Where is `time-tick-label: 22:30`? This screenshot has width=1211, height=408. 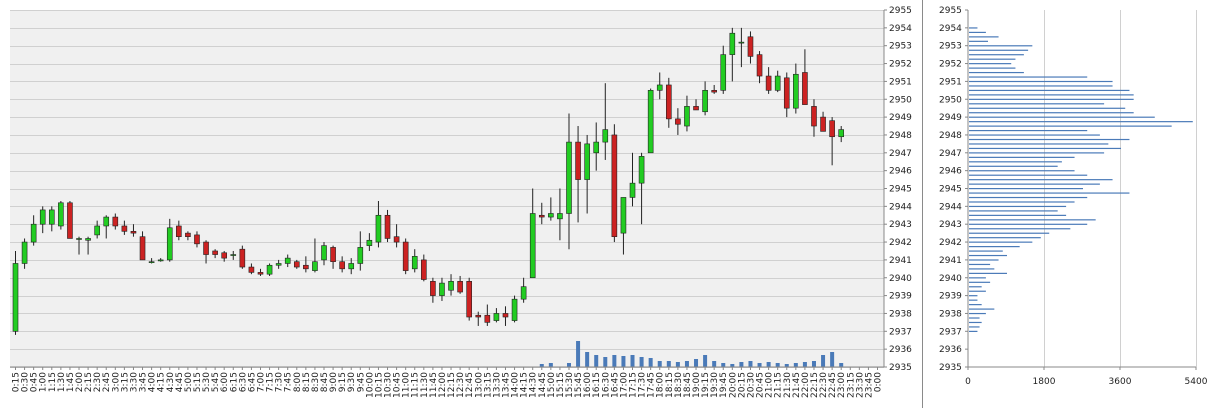
time-tick-label: 22:30 is located at coordinates (824, 385).